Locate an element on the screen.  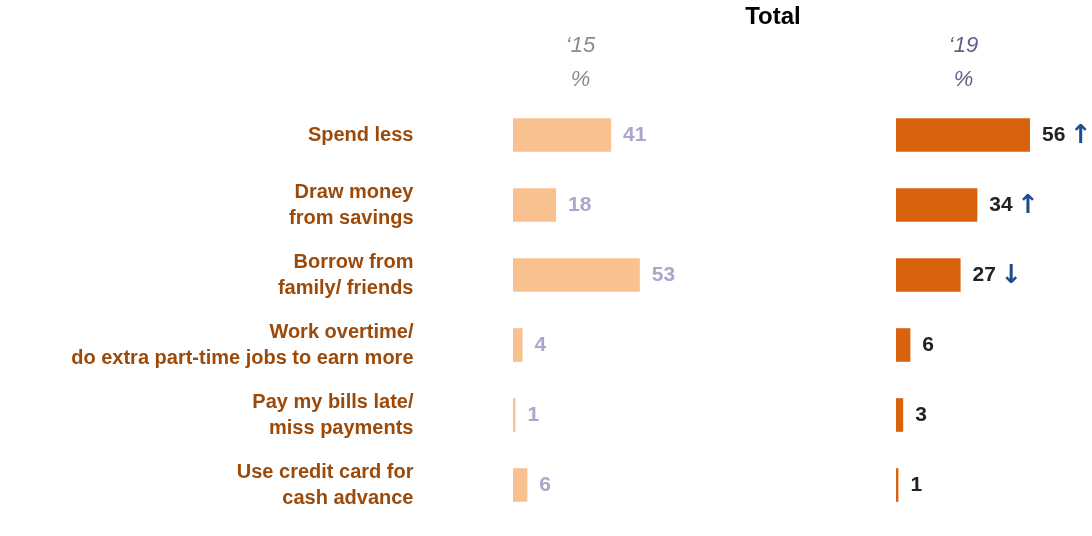
annotation: ↓ is located at coordinates (1011, 274).